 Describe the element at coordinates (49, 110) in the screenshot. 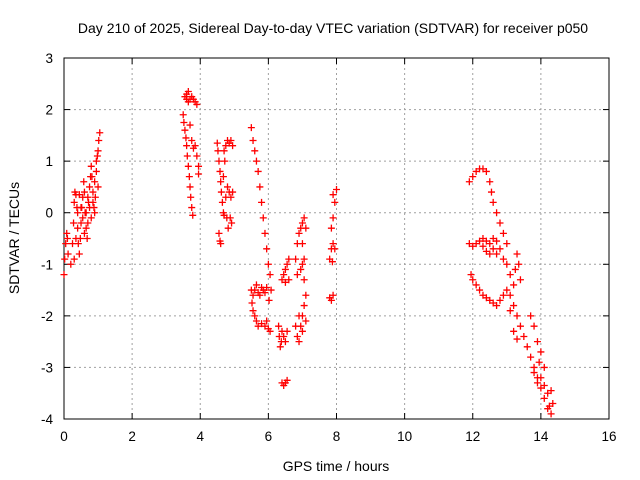

I see `y-tick-label: 2` at that location.